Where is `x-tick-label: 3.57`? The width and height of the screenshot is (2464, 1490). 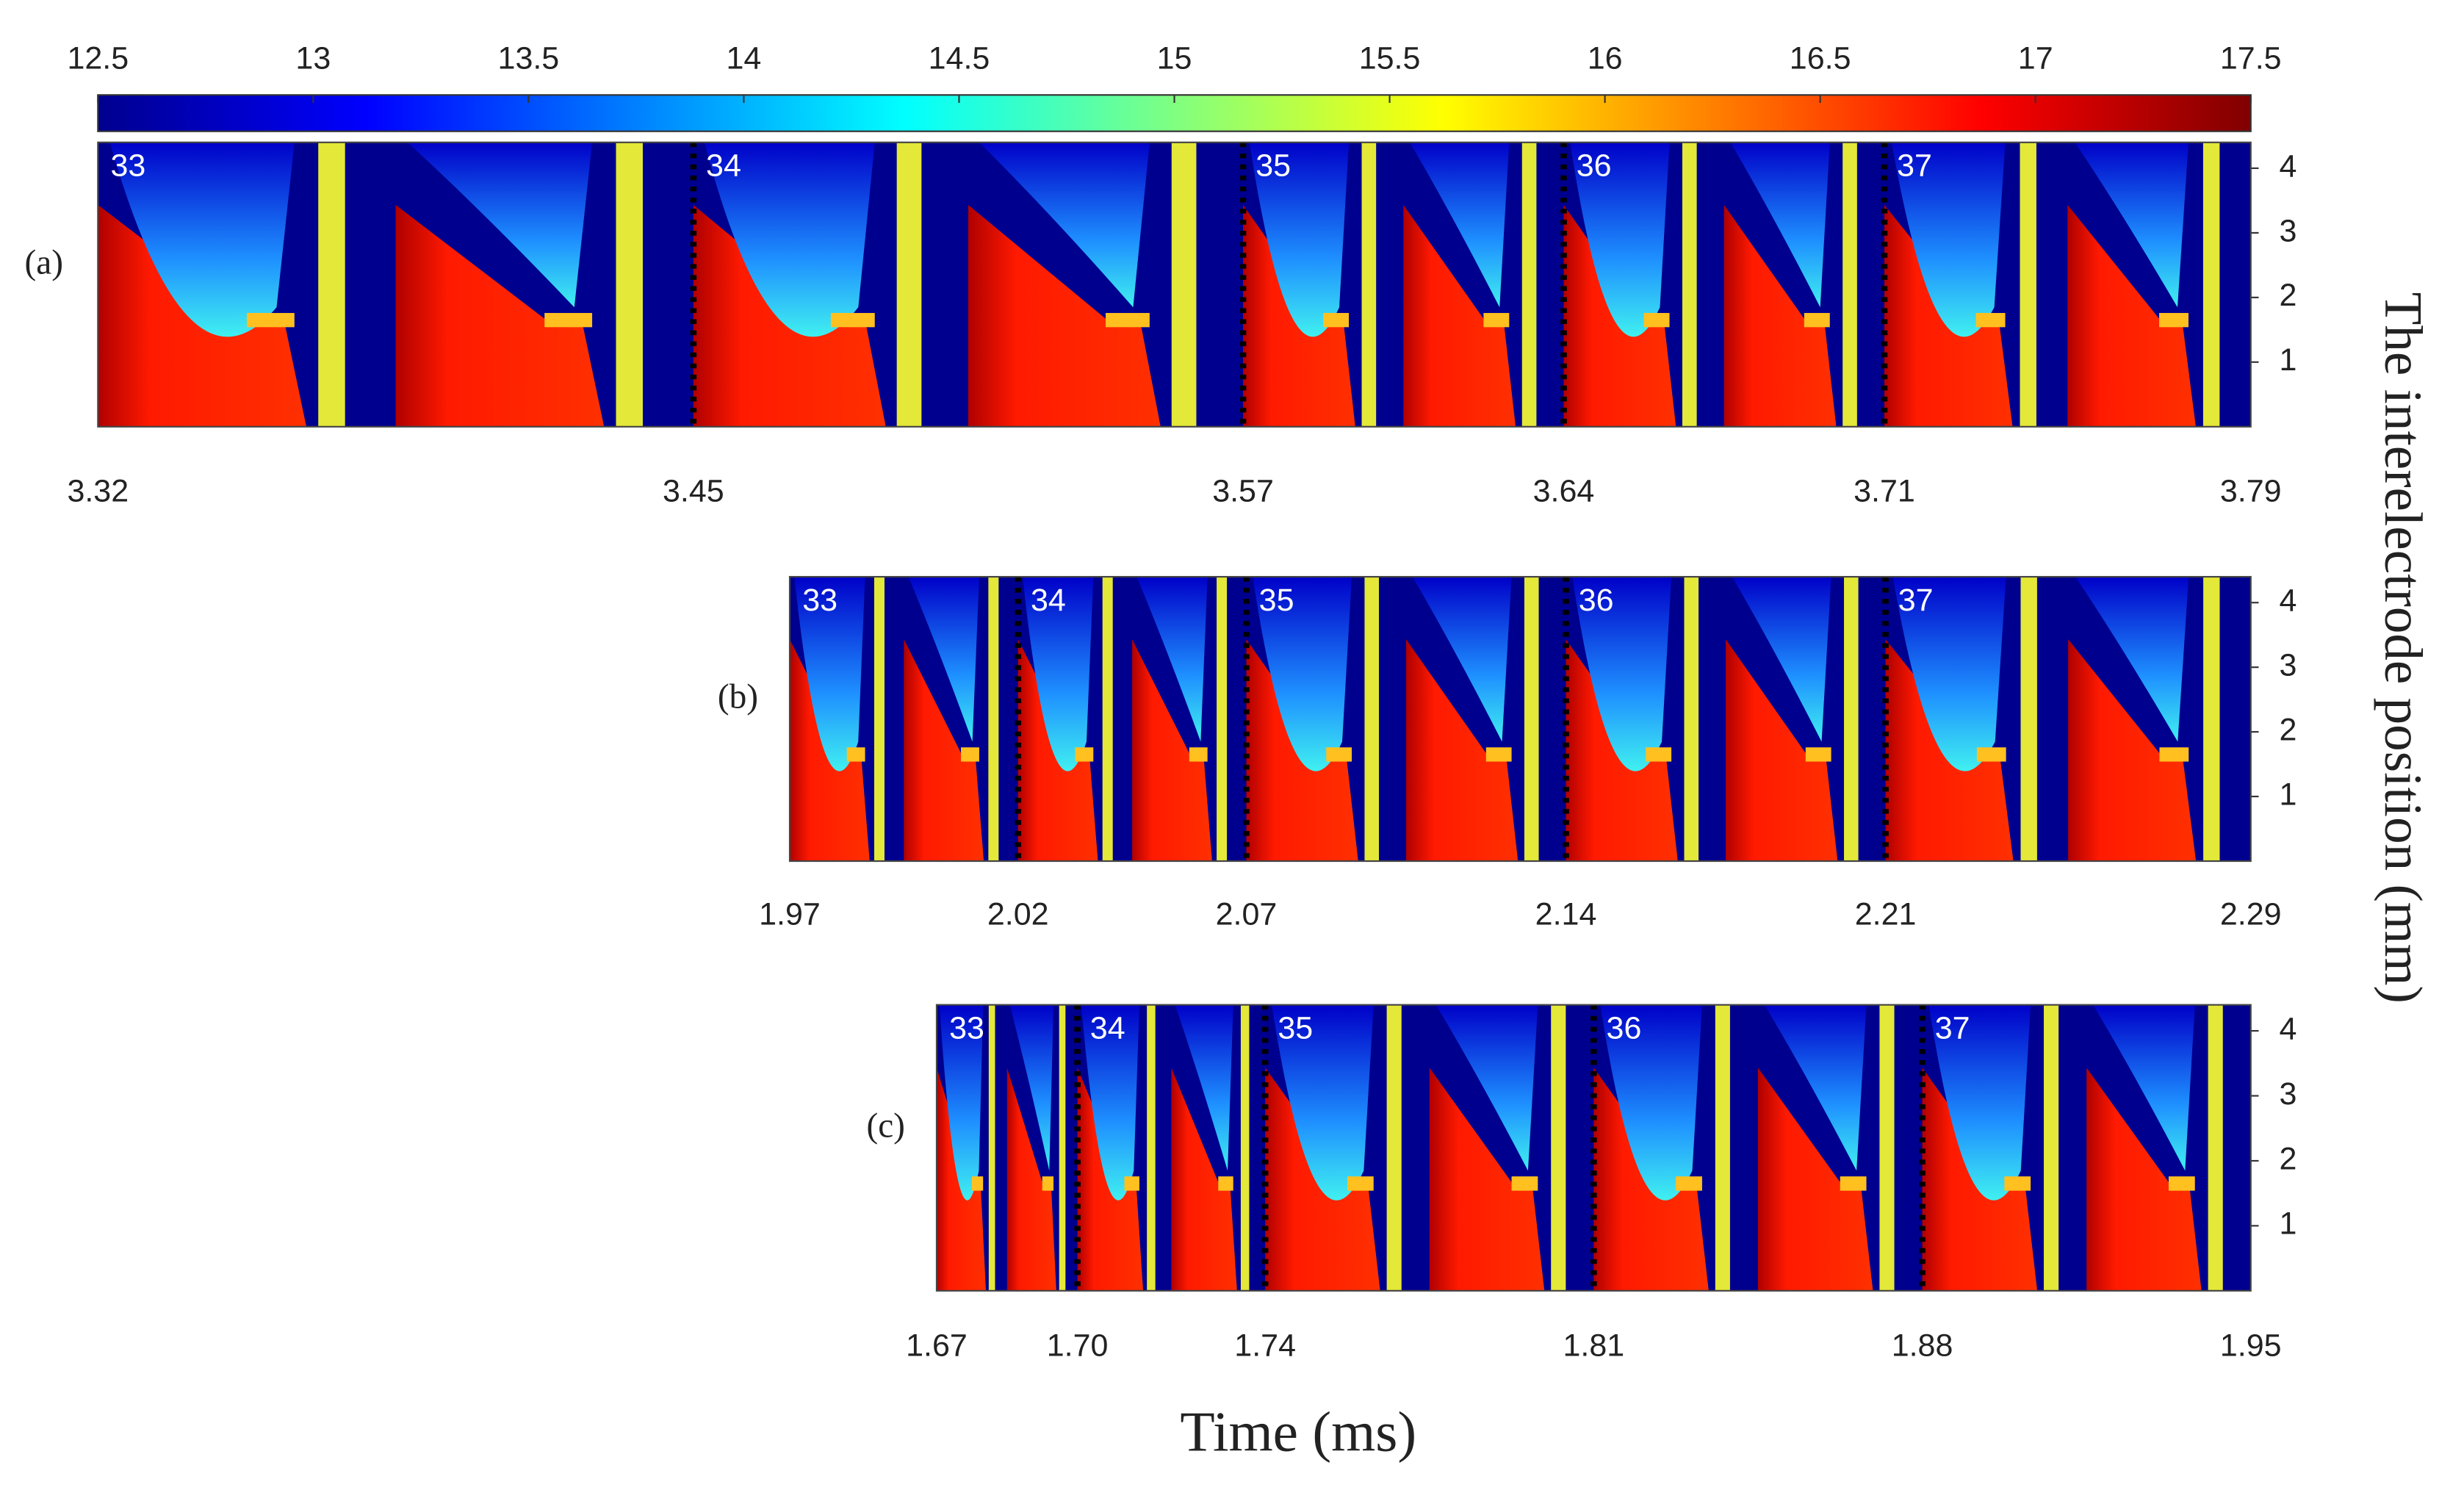
x-tick-label: 3.57 is located at coordinates (1243, 490).